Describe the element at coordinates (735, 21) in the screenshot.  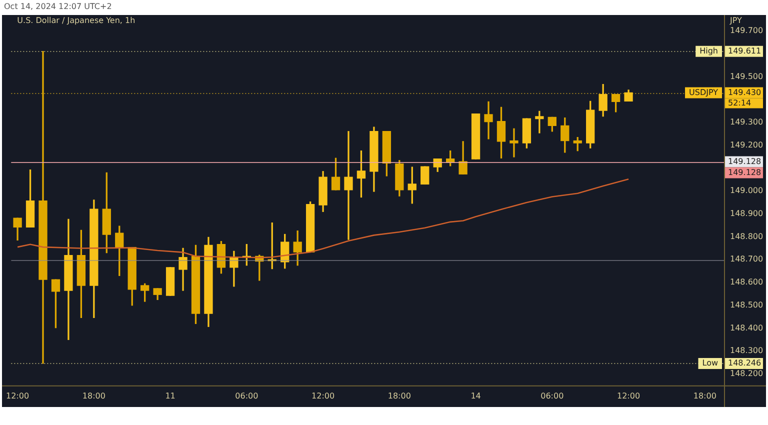
I see `y-axis-title: JPY` at that location.